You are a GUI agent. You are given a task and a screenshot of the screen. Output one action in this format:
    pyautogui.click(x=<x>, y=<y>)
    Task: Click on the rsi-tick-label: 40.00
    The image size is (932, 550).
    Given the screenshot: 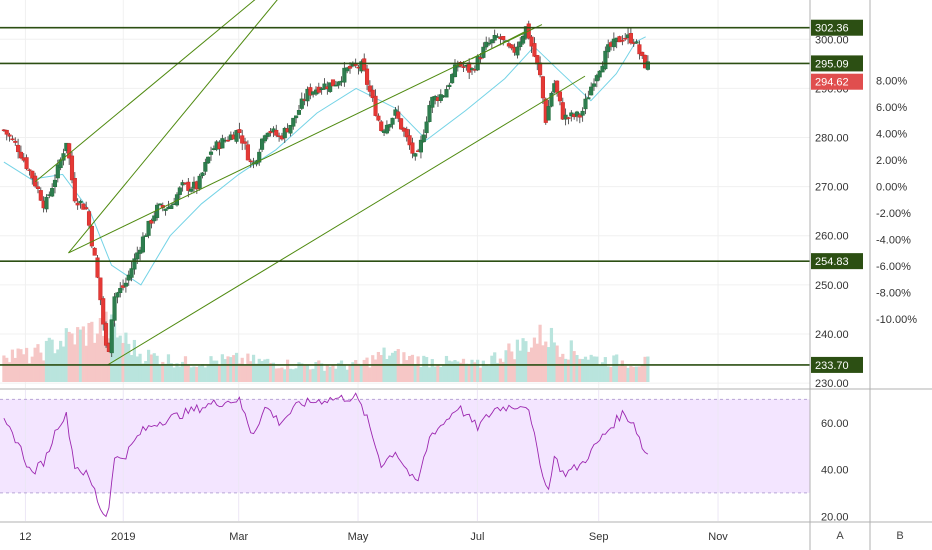 What is the action you would take?
    pyautogui.click(x=835, y=471)
    